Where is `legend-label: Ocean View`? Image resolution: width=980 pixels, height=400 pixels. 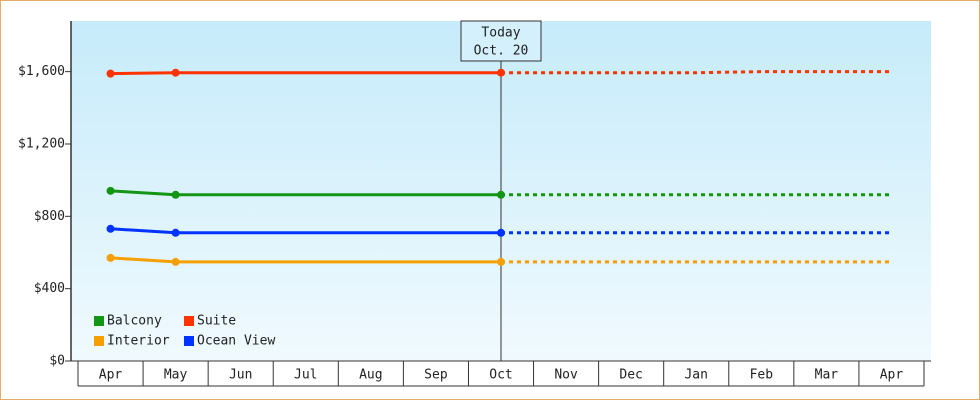
legend-label: Ocean View is located at coordinates (236, 341).